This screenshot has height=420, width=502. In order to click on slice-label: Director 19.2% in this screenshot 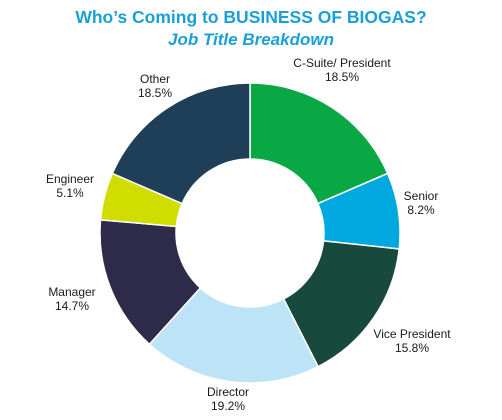, I will do `click(228, 399)`.